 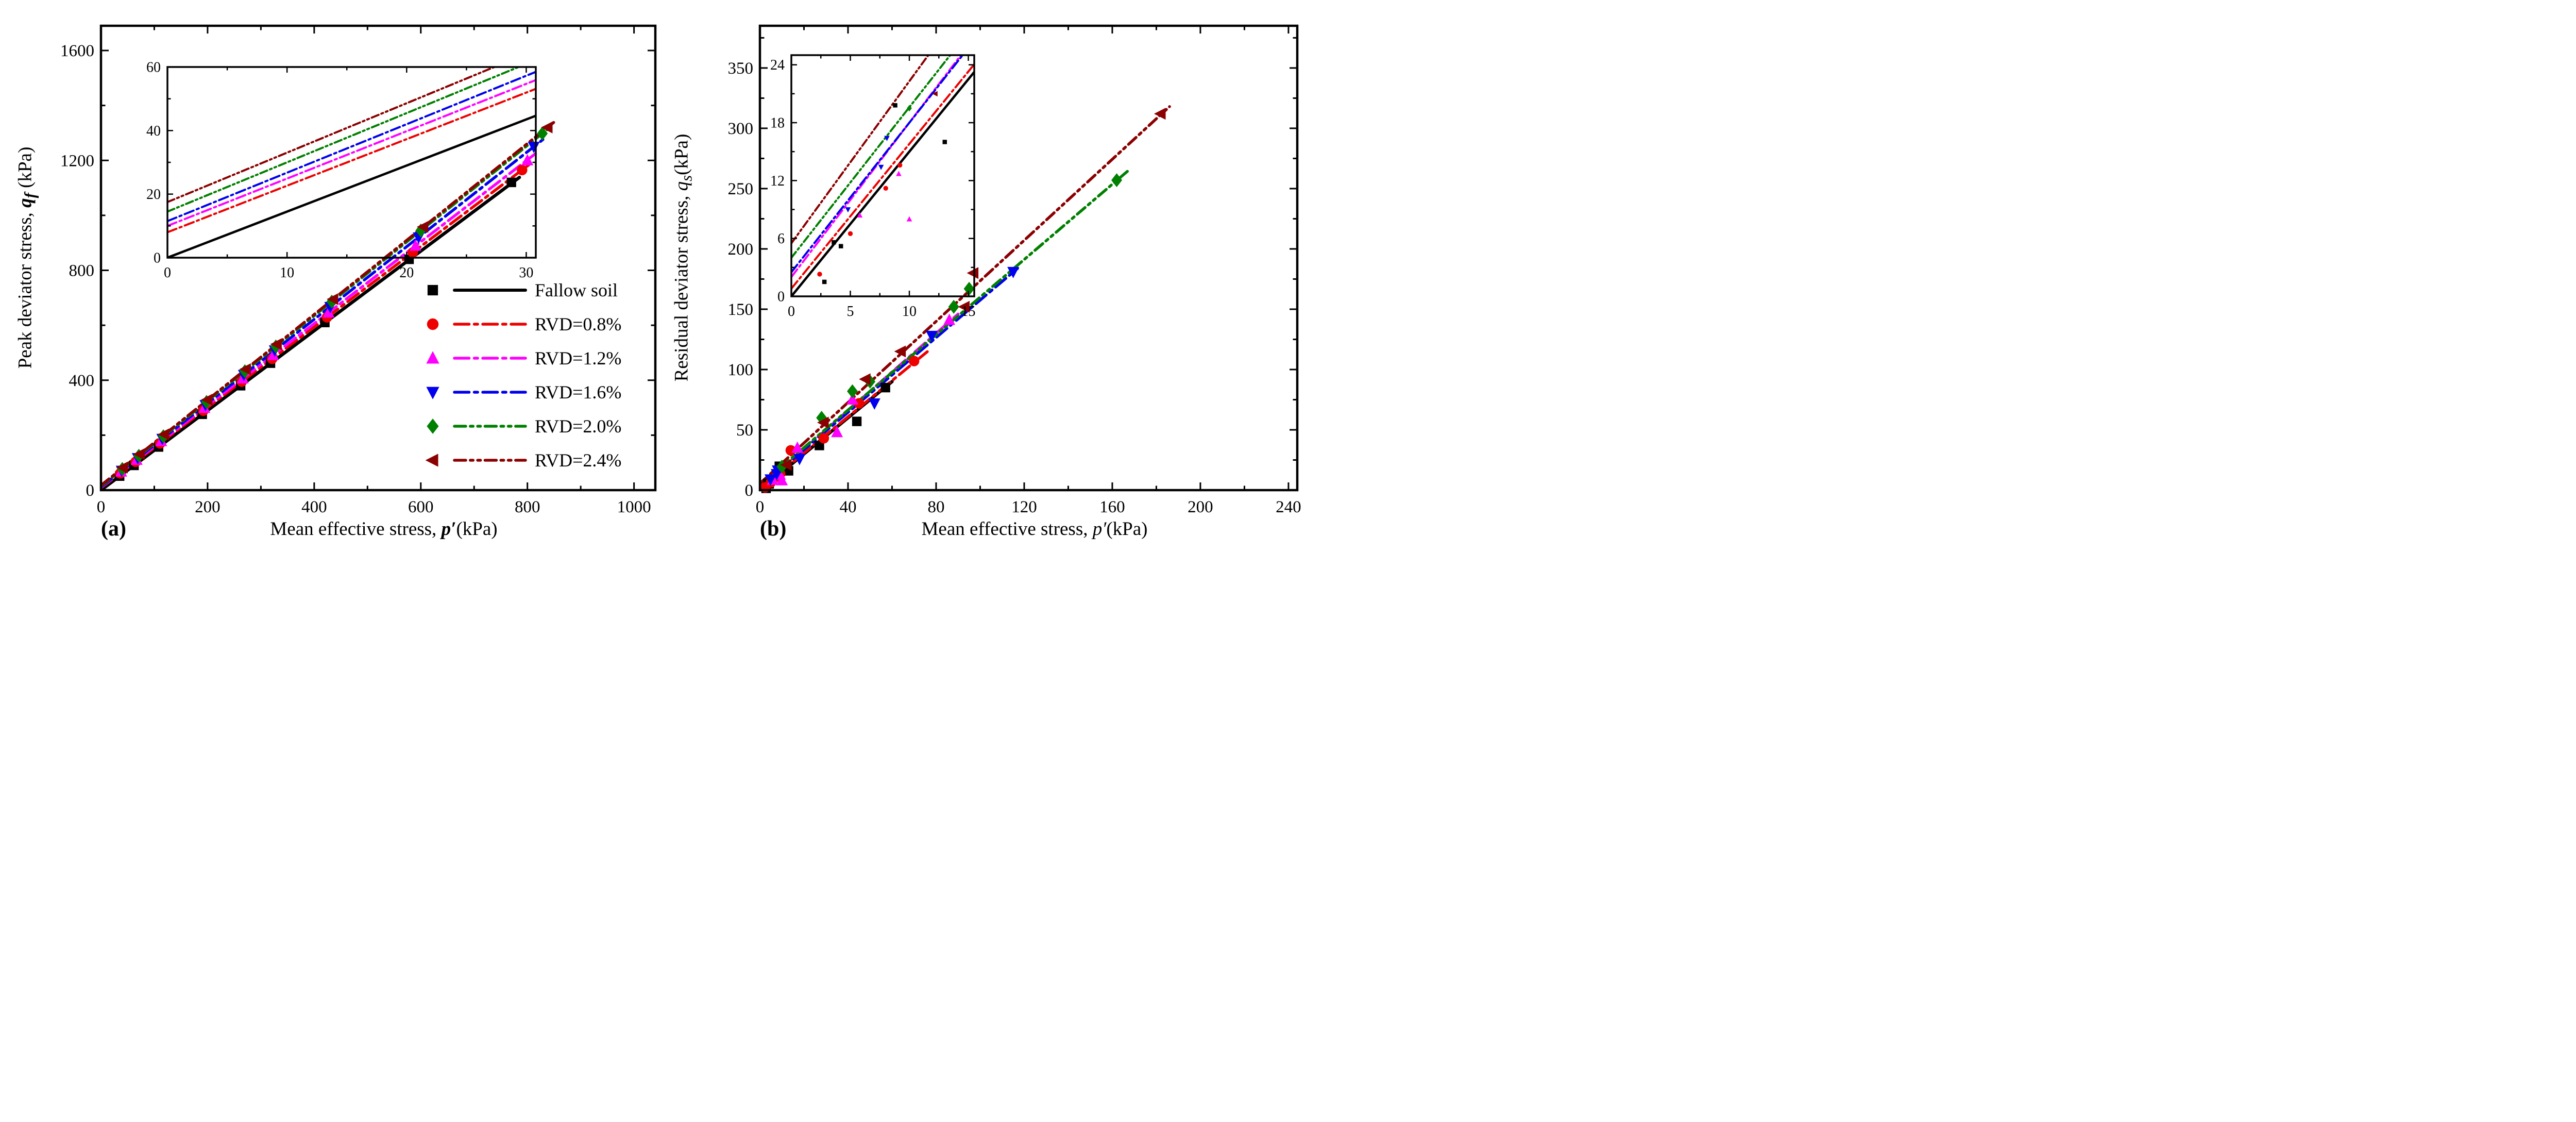 I want to click on x-tick-label: 30, so click(x=526, y=273).